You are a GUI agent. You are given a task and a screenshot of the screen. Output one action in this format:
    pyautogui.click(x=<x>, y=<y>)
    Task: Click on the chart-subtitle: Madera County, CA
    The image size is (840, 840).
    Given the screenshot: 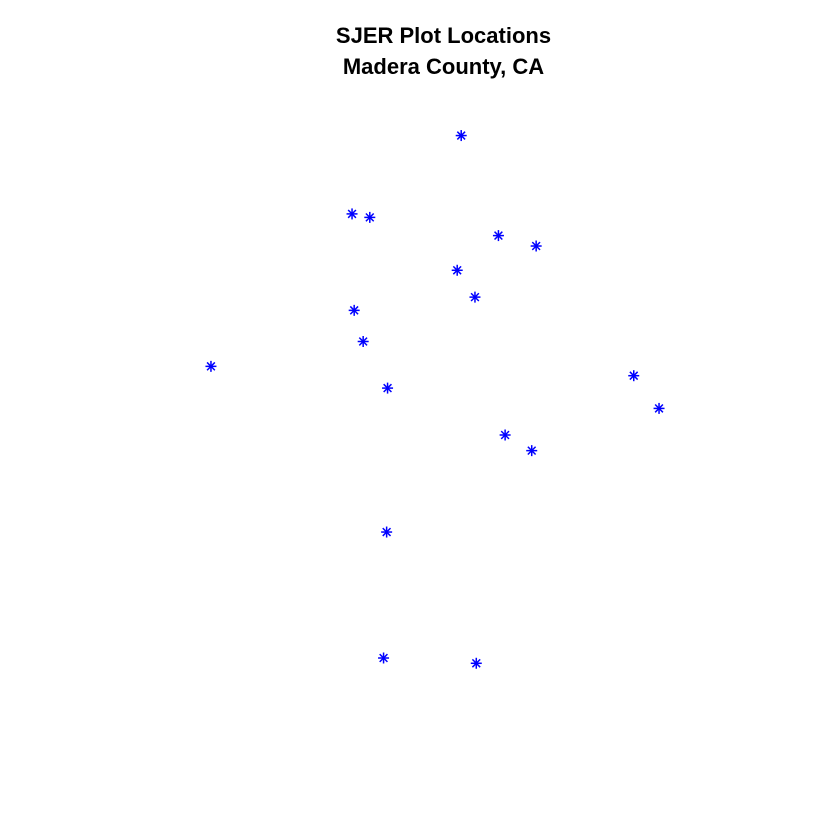 What is the action you would take?
    pyautogui.click(x=443, y=66)
    